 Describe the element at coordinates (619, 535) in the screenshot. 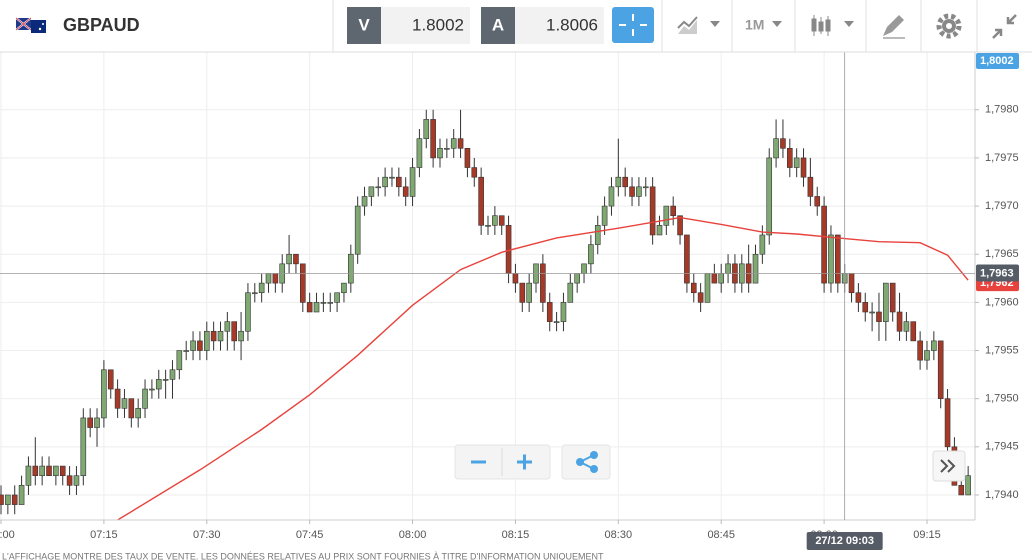

I see `x-tick-label: 08:30` at that location.